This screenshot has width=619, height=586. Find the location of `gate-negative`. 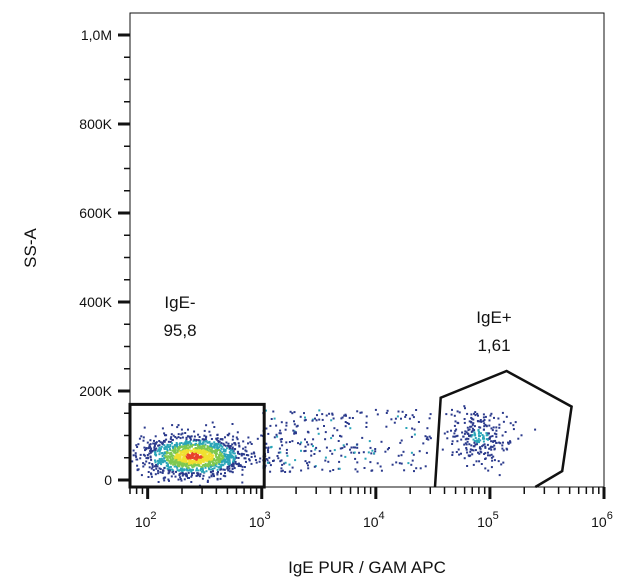

gate-negative is located at coordinates (197, 445).